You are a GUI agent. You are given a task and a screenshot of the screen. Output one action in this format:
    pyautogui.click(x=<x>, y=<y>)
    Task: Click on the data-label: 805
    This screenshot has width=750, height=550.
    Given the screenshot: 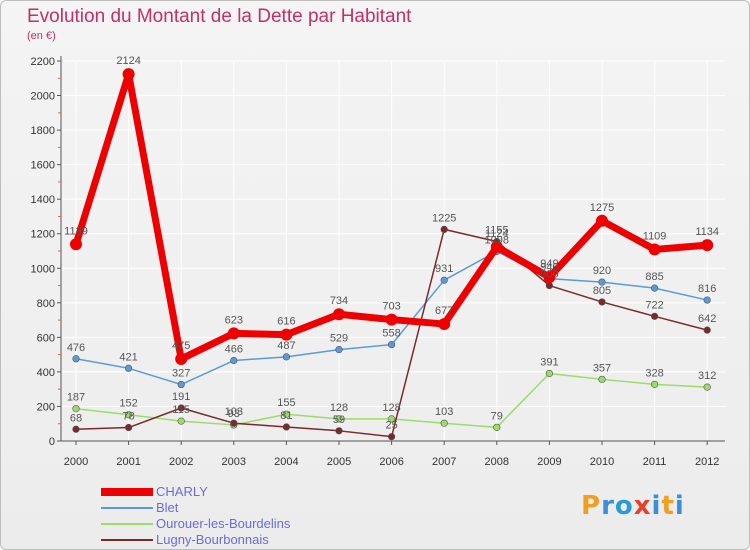 What is the action you would take?
    pyautogui.click(x=602, y=291)
    